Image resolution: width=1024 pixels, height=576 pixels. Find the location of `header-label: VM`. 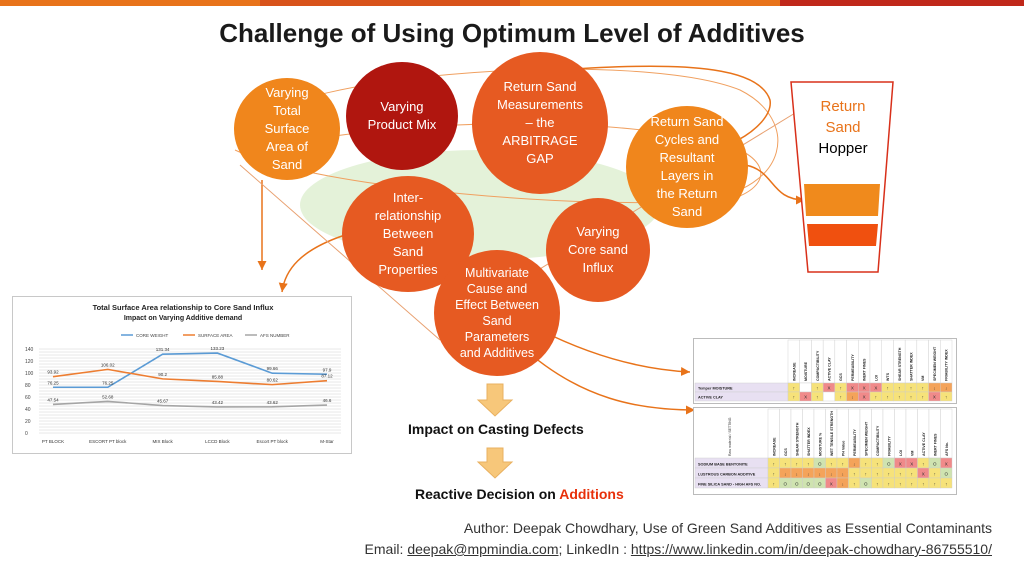

header-label: VM is located at coordinates (923, 378).